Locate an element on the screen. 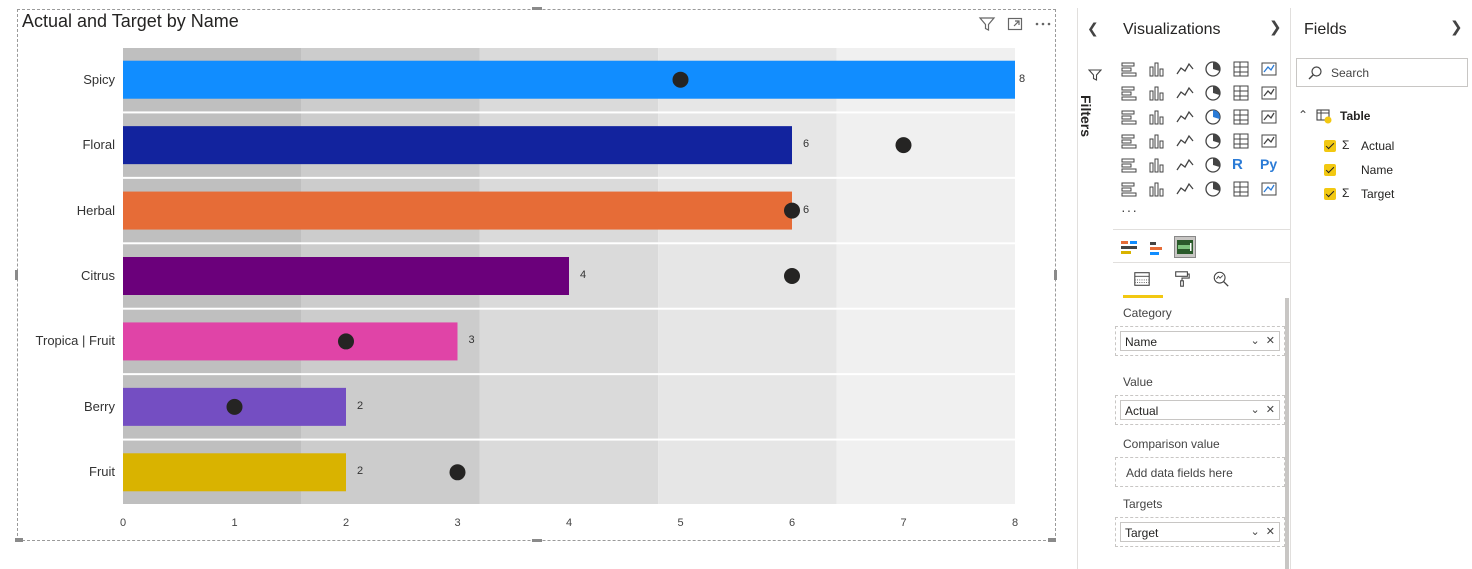 This screenshot has width=1472, height=569. line-chart-icon is located at coordinates (1129, 93).